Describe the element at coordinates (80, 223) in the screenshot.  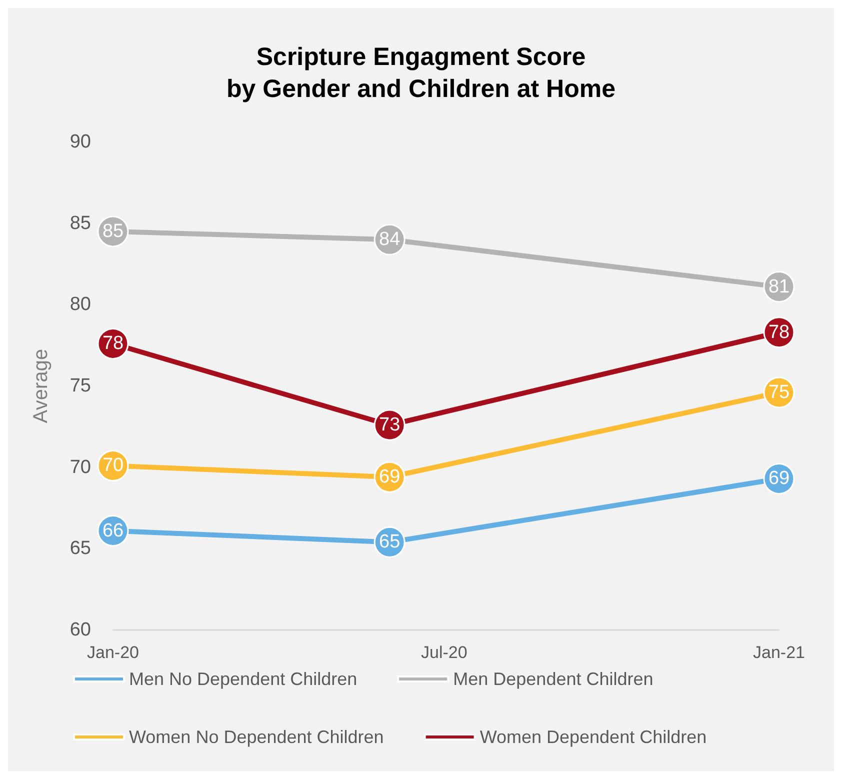
I see `y-tick-label: 85` at that location.